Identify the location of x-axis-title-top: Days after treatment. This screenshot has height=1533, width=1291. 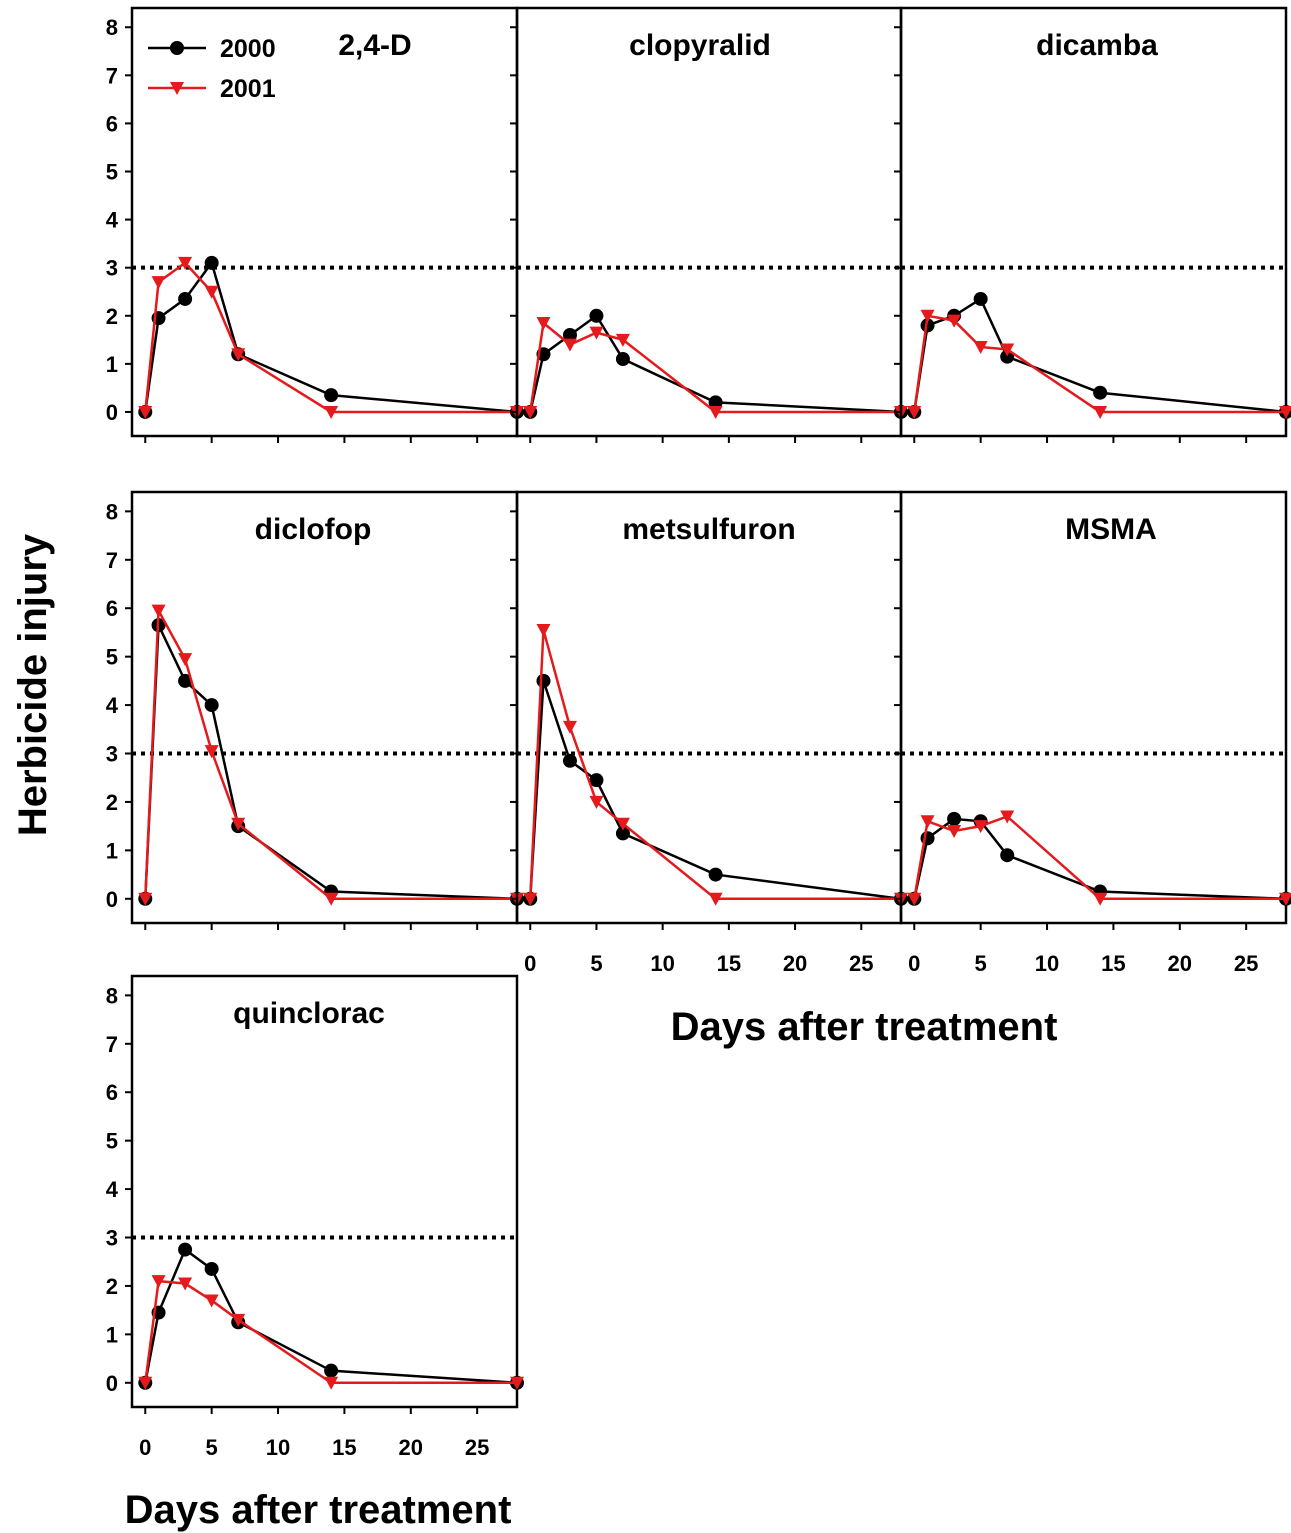
(864, 1027).